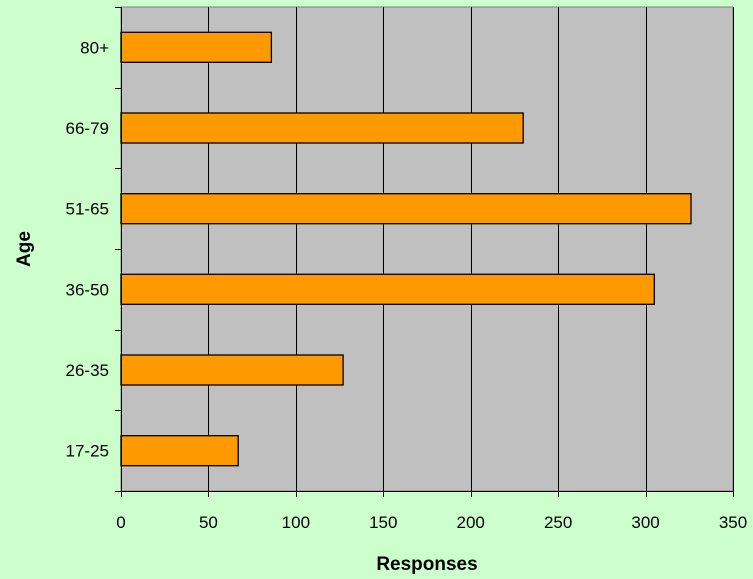 The image size is (753, 579). I want to click on x-tick-label: 100, so click(296, 522).